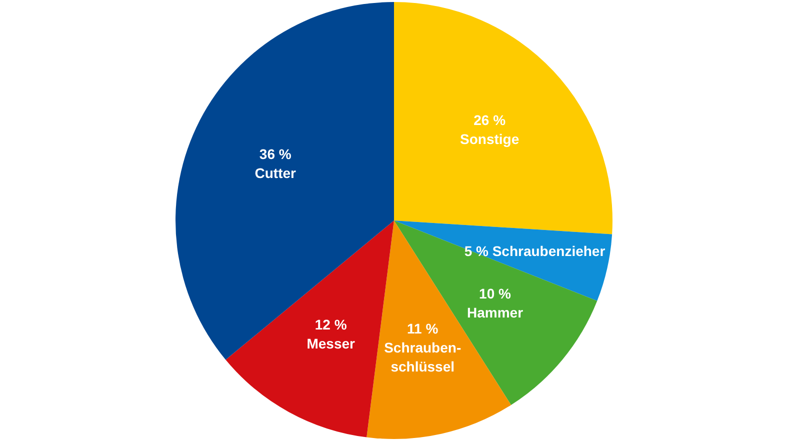 This screenshot has height=443, width=788. I want to click on slice-label: Hammer, so click(495, 312).